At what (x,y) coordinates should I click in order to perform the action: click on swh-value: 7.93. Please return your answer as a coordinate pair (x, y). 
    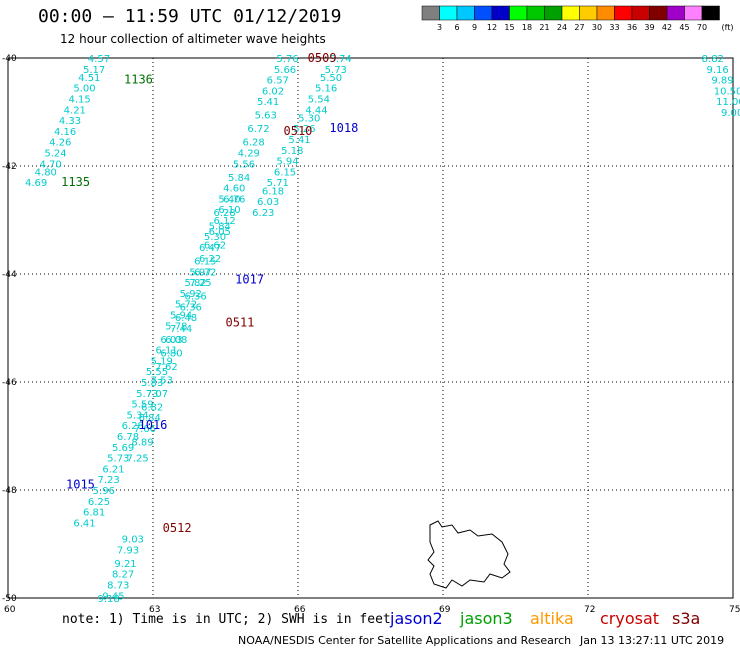
    Looking at the image, I should click on (128, 550).